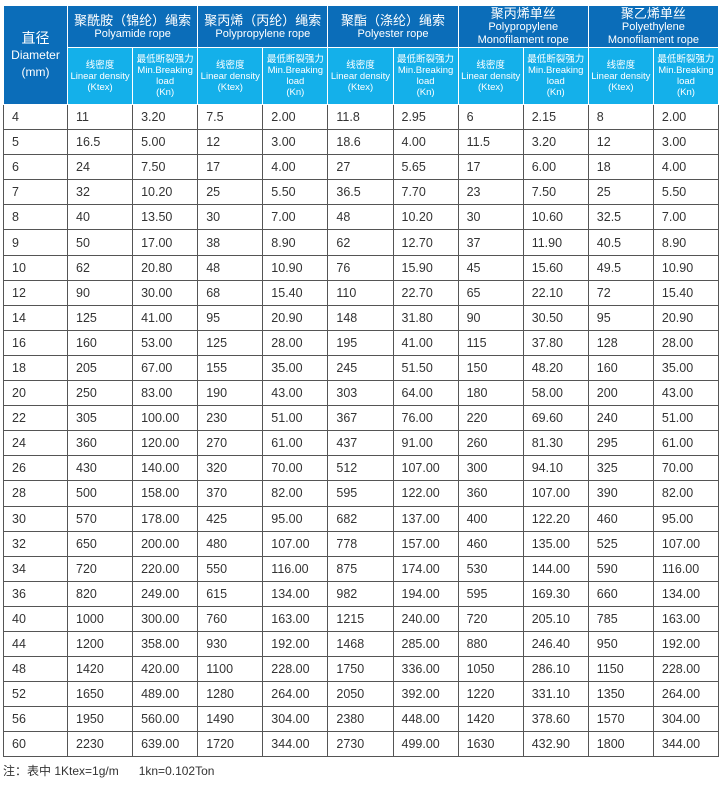 The image size is (720, 785). I want to click on table-cell: 116.00, so click(685, 568).